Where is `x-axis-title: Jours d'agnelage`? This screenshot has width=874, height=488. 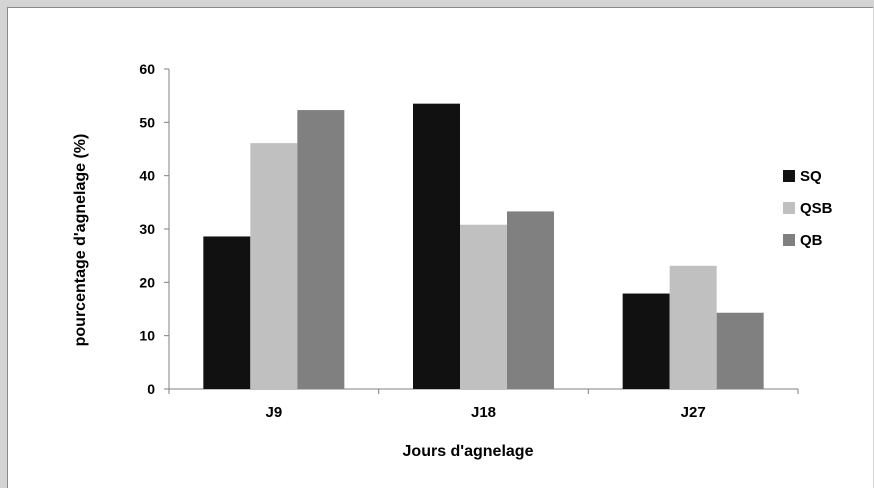
x-axis-title: Jours d'agnelage is located at coordinates (468, 451).